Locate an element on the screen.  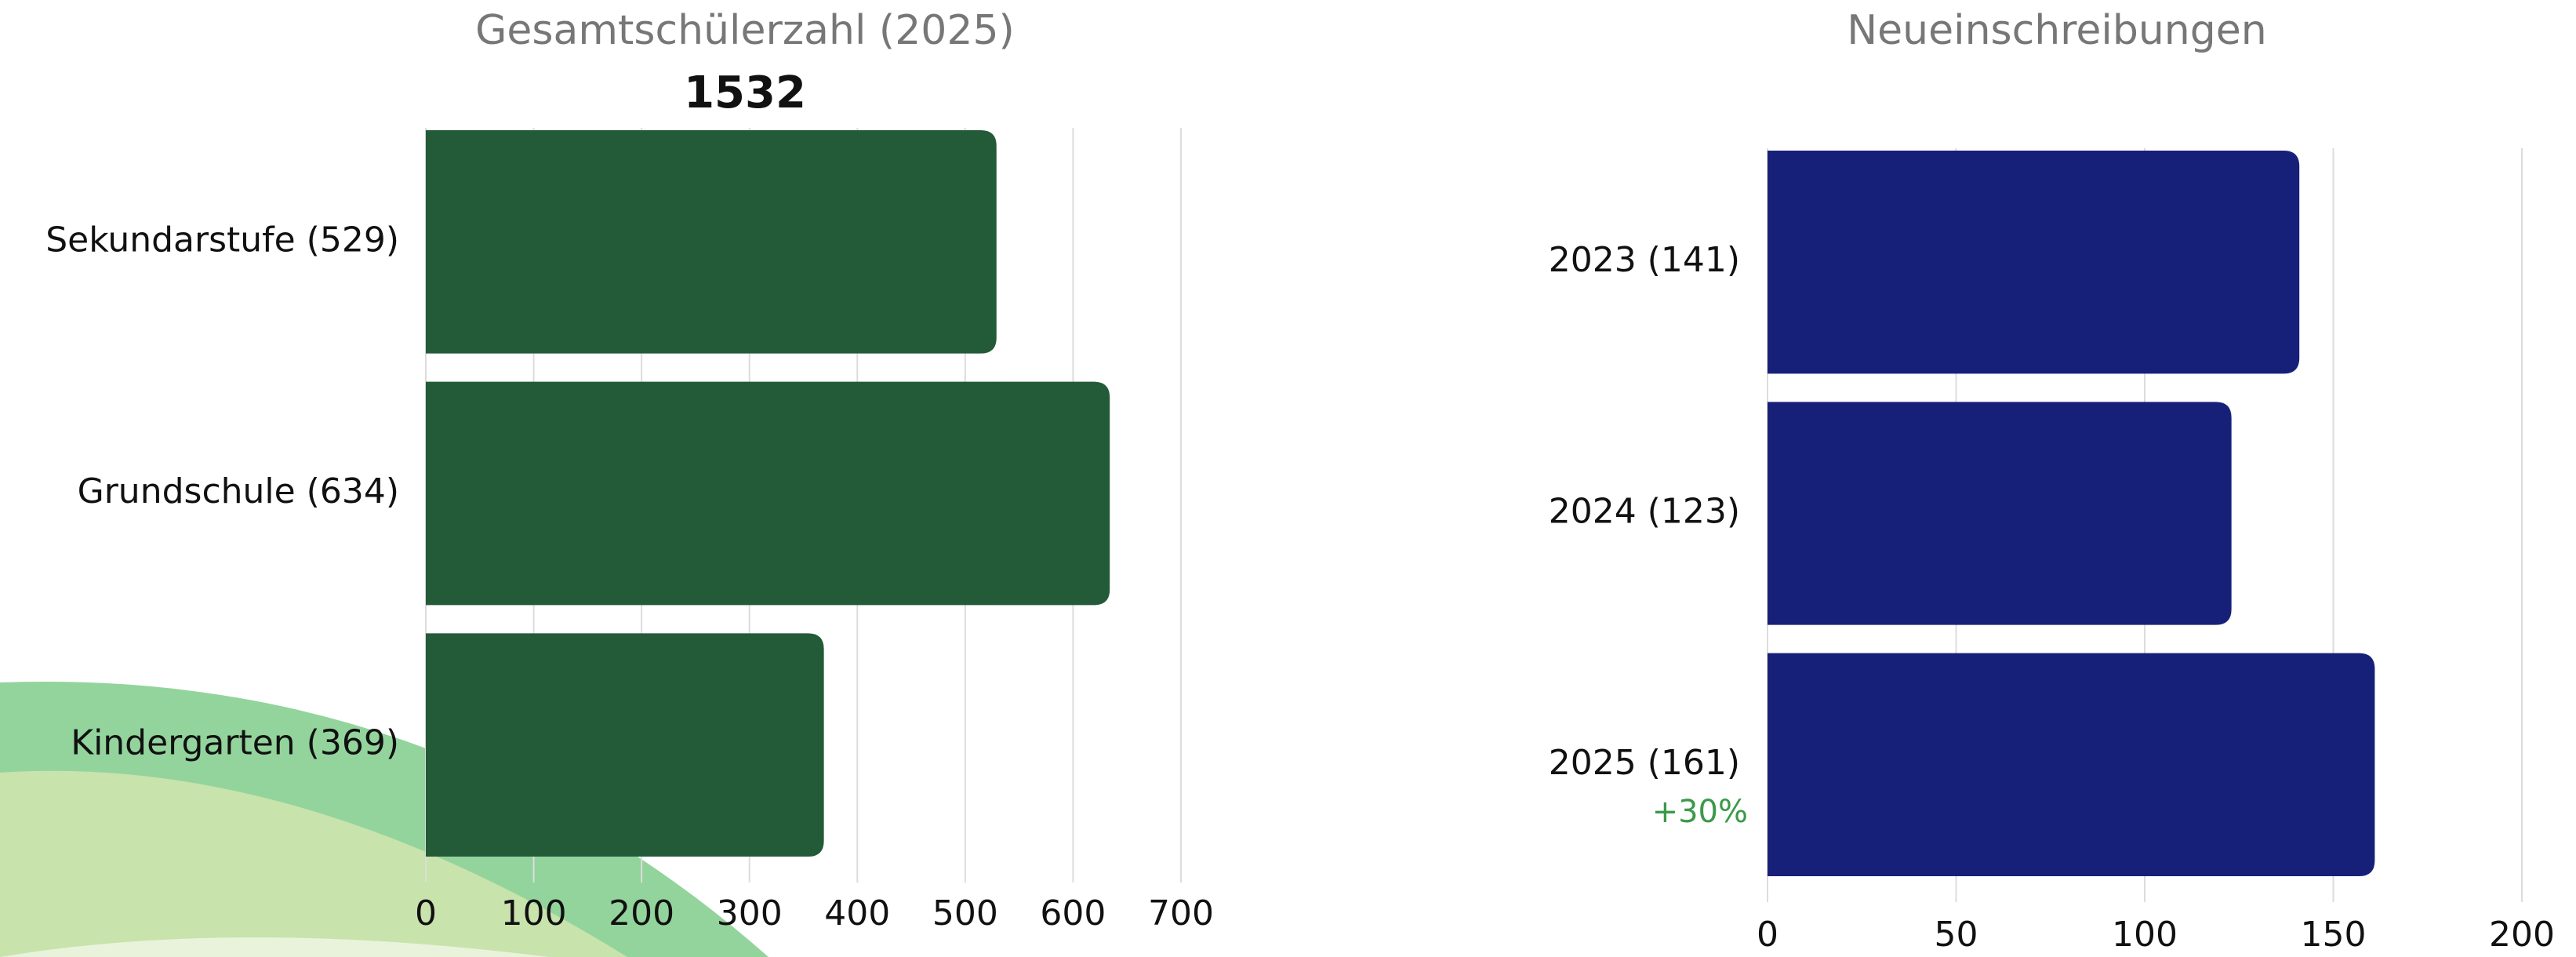
x-tick-label: 150 is located at coordinates (2334, 935).